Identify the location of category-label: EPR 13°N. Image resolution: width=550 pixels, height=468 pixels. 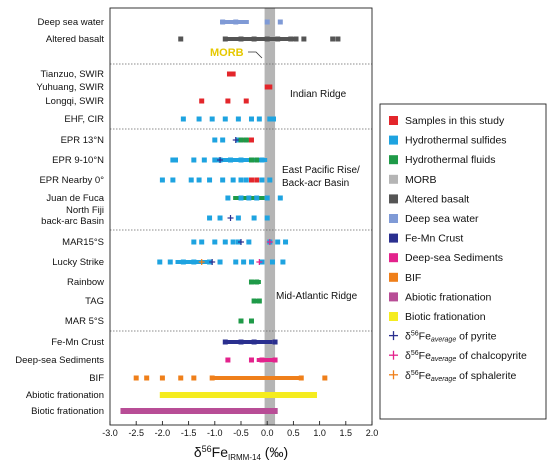
(83, 140).